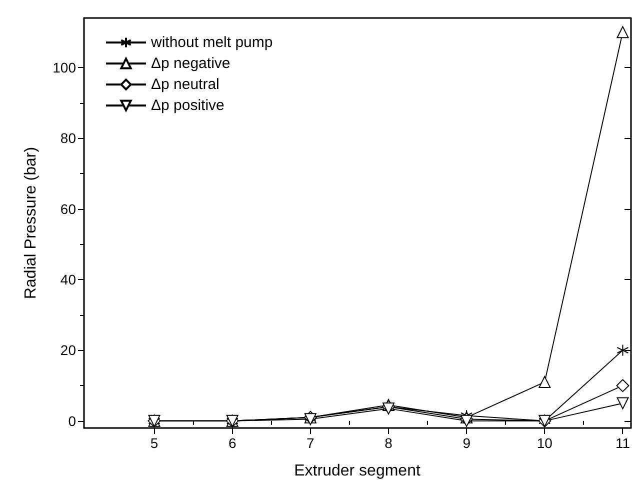 This screenshot has width=633, height=485. Describe the element at coordinates (544, 443) in the screenshot. I see `x-tick-label: 10` at that location.